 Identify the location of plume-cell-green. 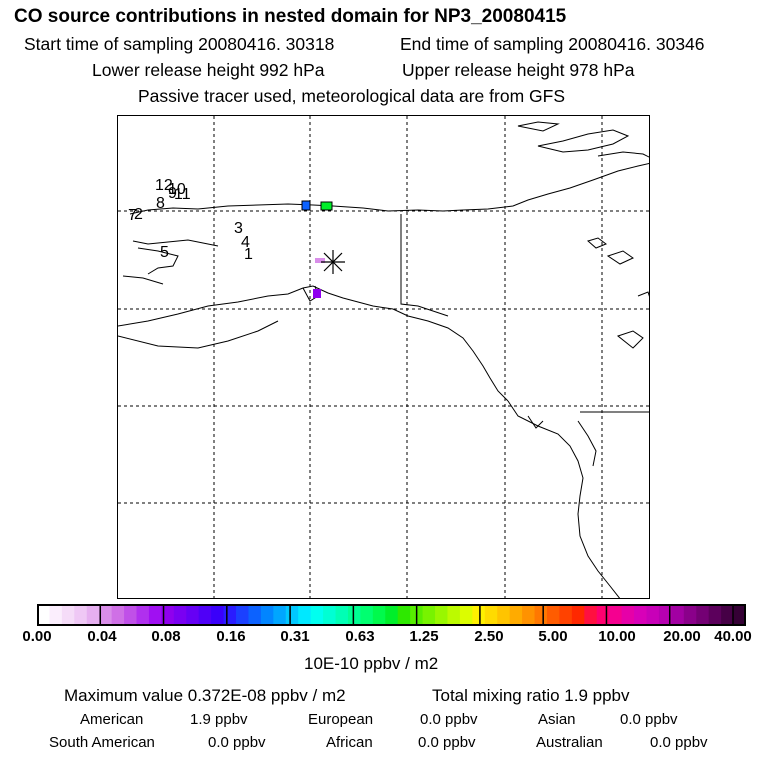
(326, 206).